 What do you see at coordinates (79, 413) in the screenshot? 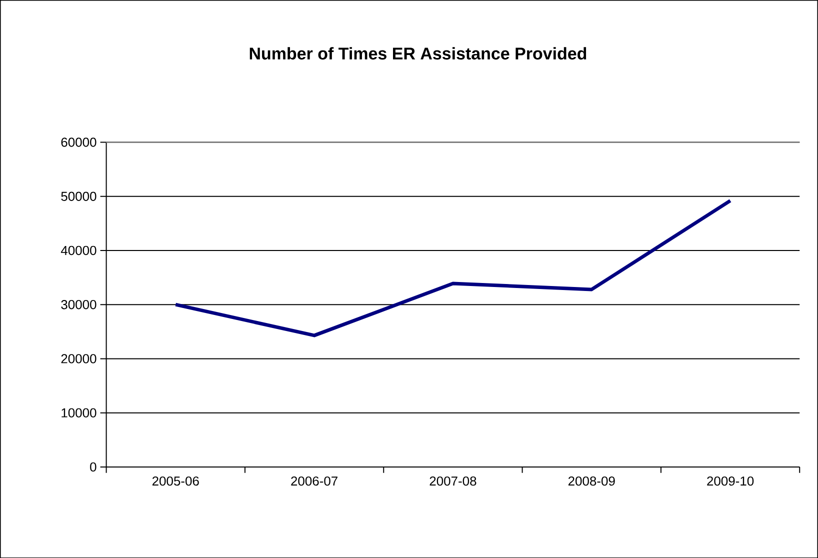
I see `y-tick-label: 10000` at bounding box center [79, 413].